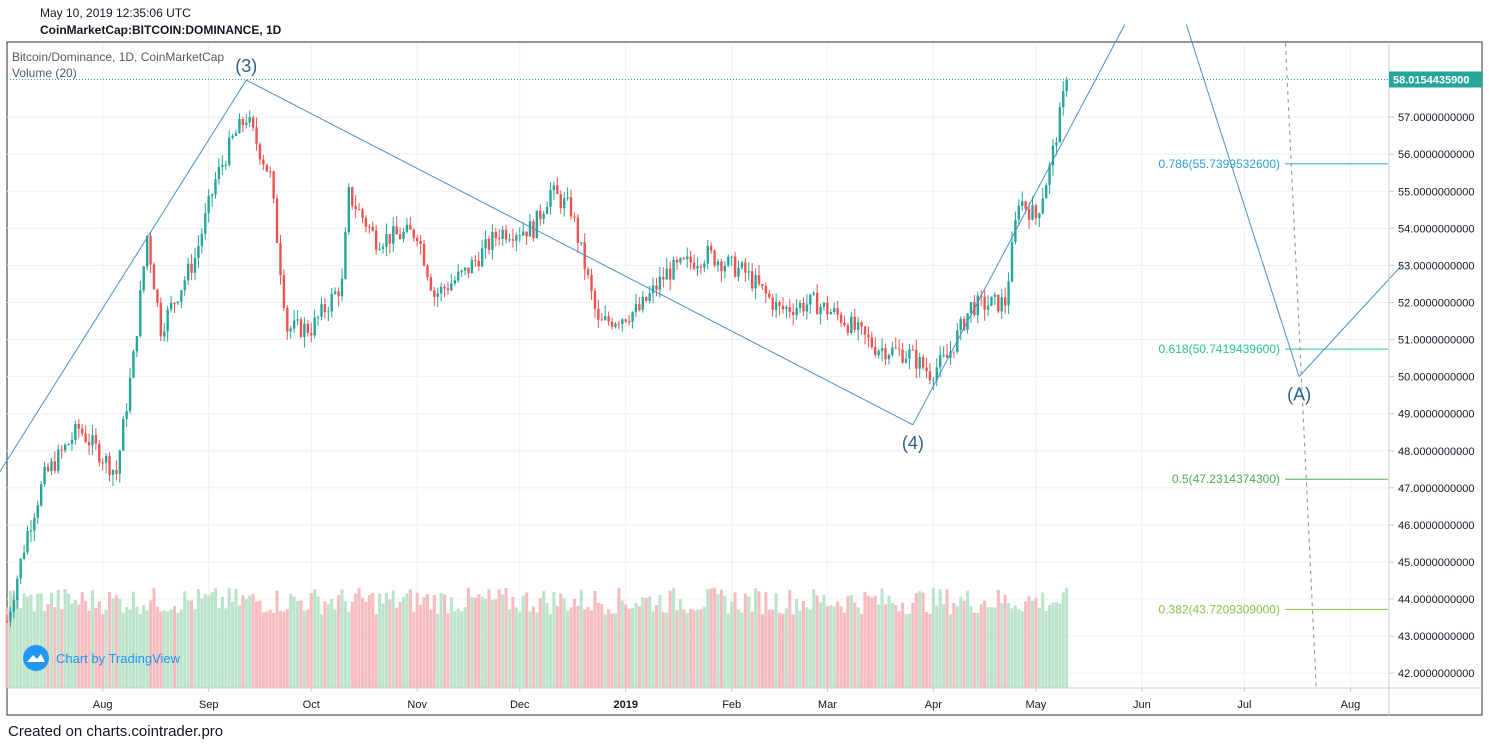 The height and width of the screenshot is (746, 1489). Describe the element at coordinates (1436, 192) in the screenshot. I see `y-tick-label: 55.0000000000` at that location.